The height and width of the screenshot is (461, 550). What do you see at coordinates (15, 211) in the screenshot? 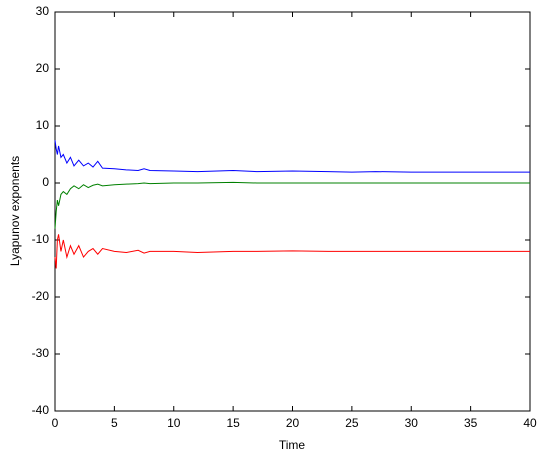
I see `y-axis-label: Lyapunov exponents` at bounding box center [15, 211].